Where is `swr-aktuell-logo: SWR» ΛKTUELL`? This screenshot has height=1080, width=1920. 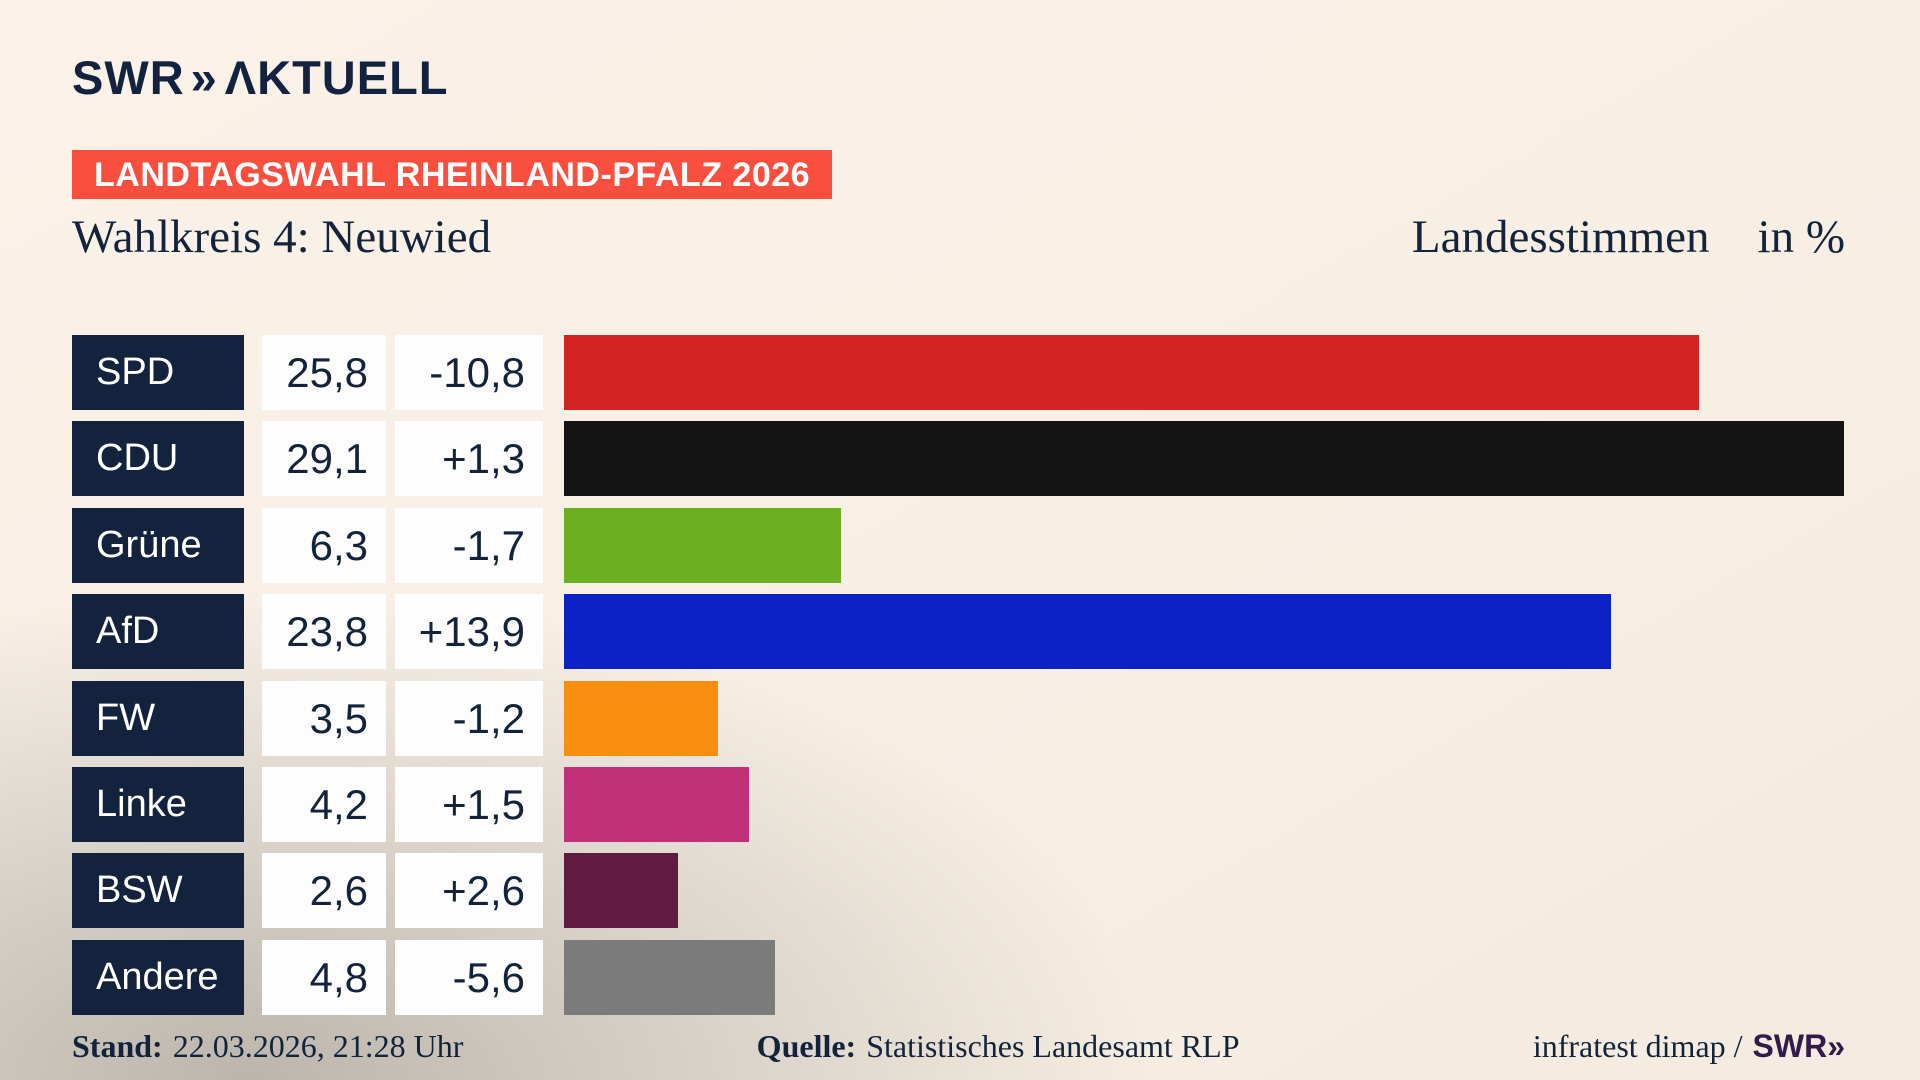
swr-aktuell-logo: SWR» ΛKTUELL is located at coordinates (260, 77).